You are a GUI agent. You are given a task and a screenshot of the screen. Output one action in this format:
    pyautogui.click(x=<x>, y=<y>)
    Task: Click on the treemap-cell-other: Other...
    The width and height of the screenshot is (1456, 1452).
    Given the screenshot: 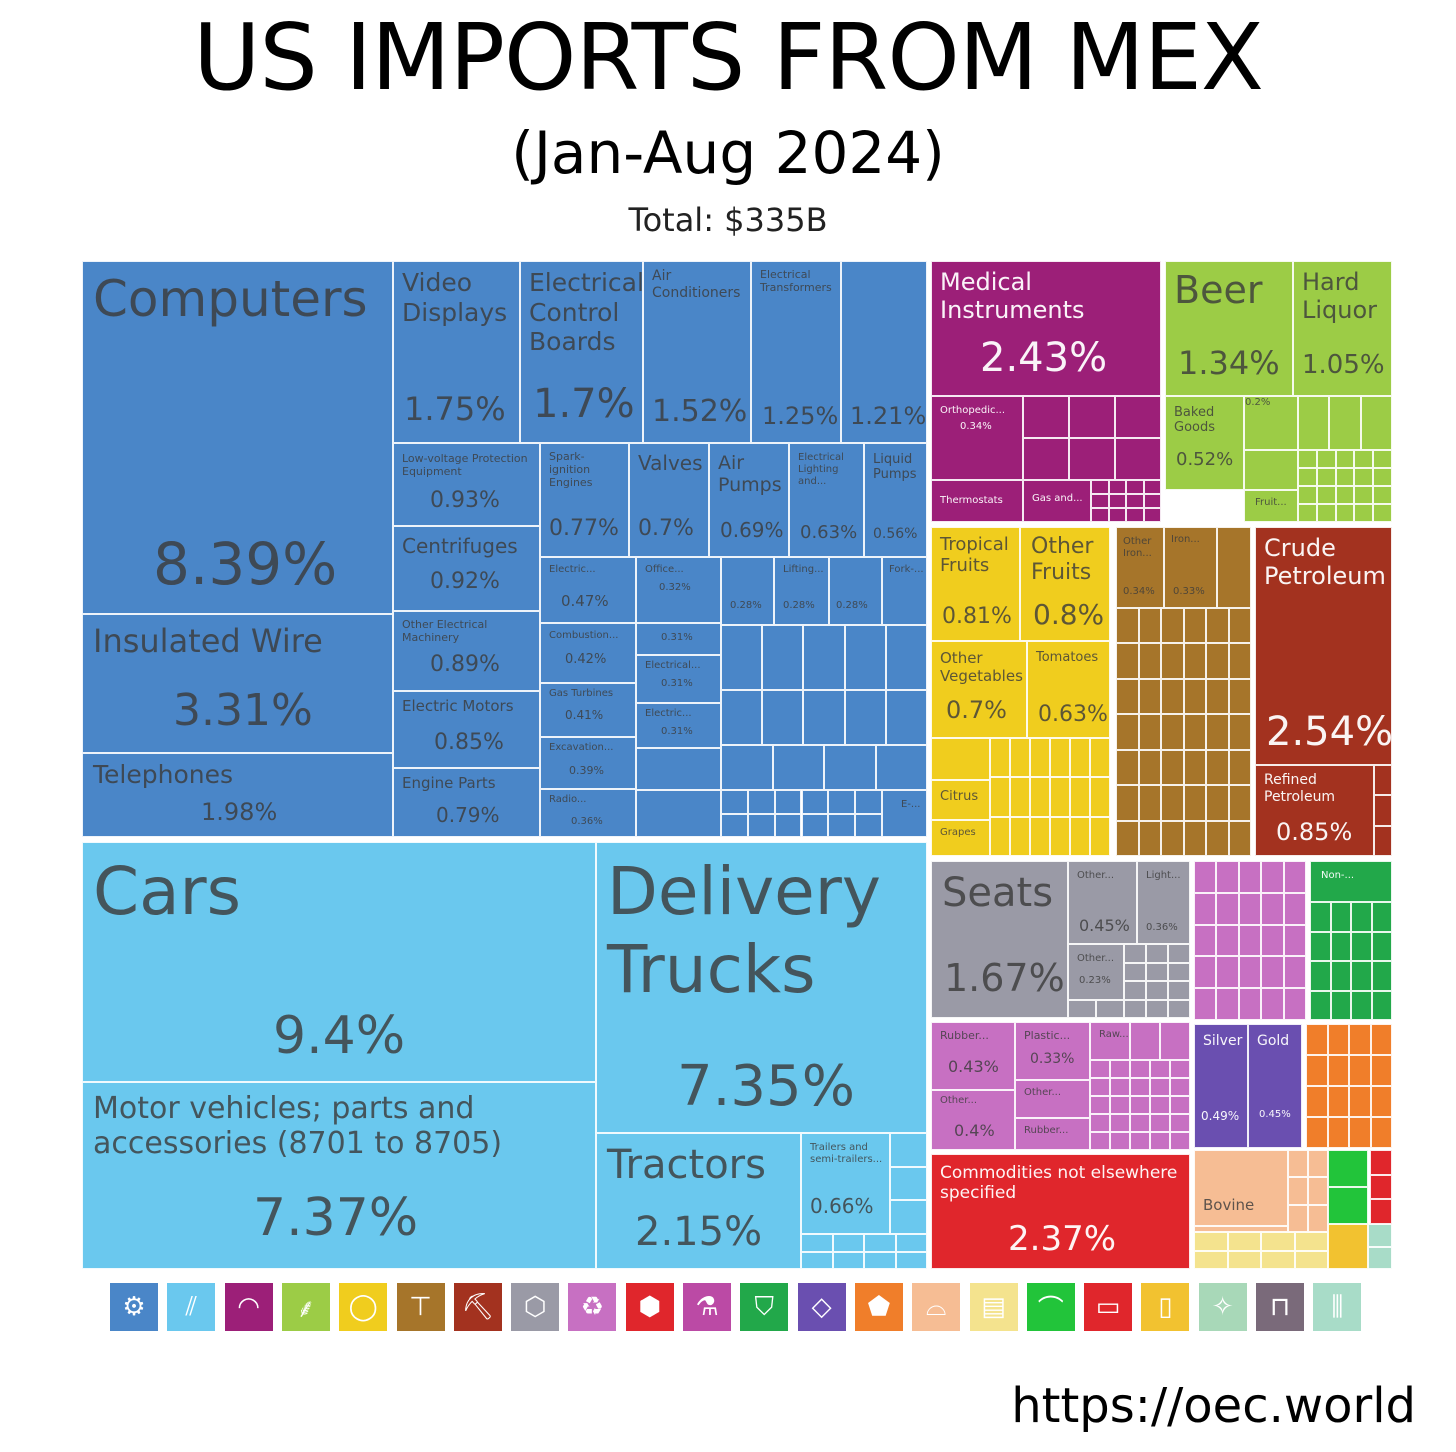 What is the action you would take?
    pyautogui.click(x=1052, y=1099)
    